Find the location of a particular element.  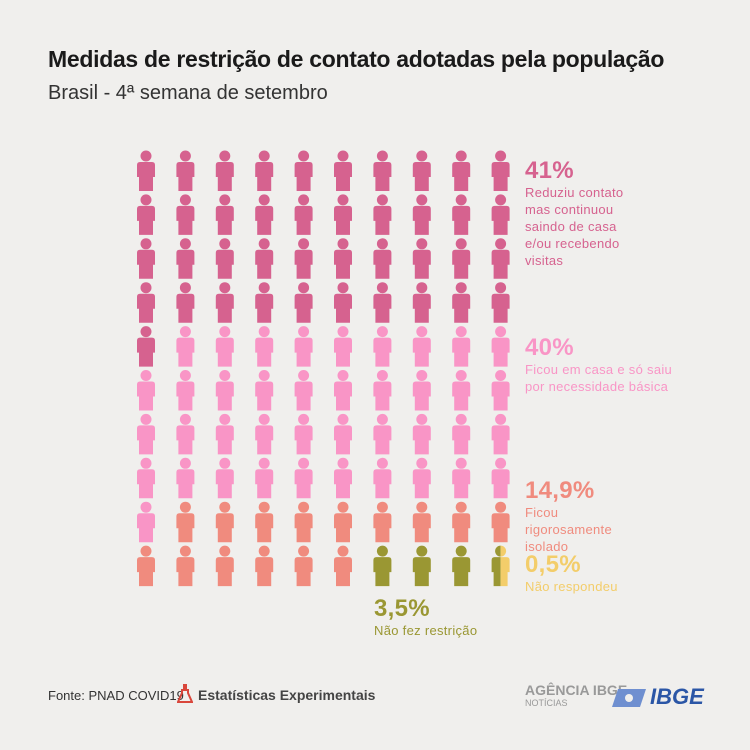

flask-icon is located at coordinates (185, 693).